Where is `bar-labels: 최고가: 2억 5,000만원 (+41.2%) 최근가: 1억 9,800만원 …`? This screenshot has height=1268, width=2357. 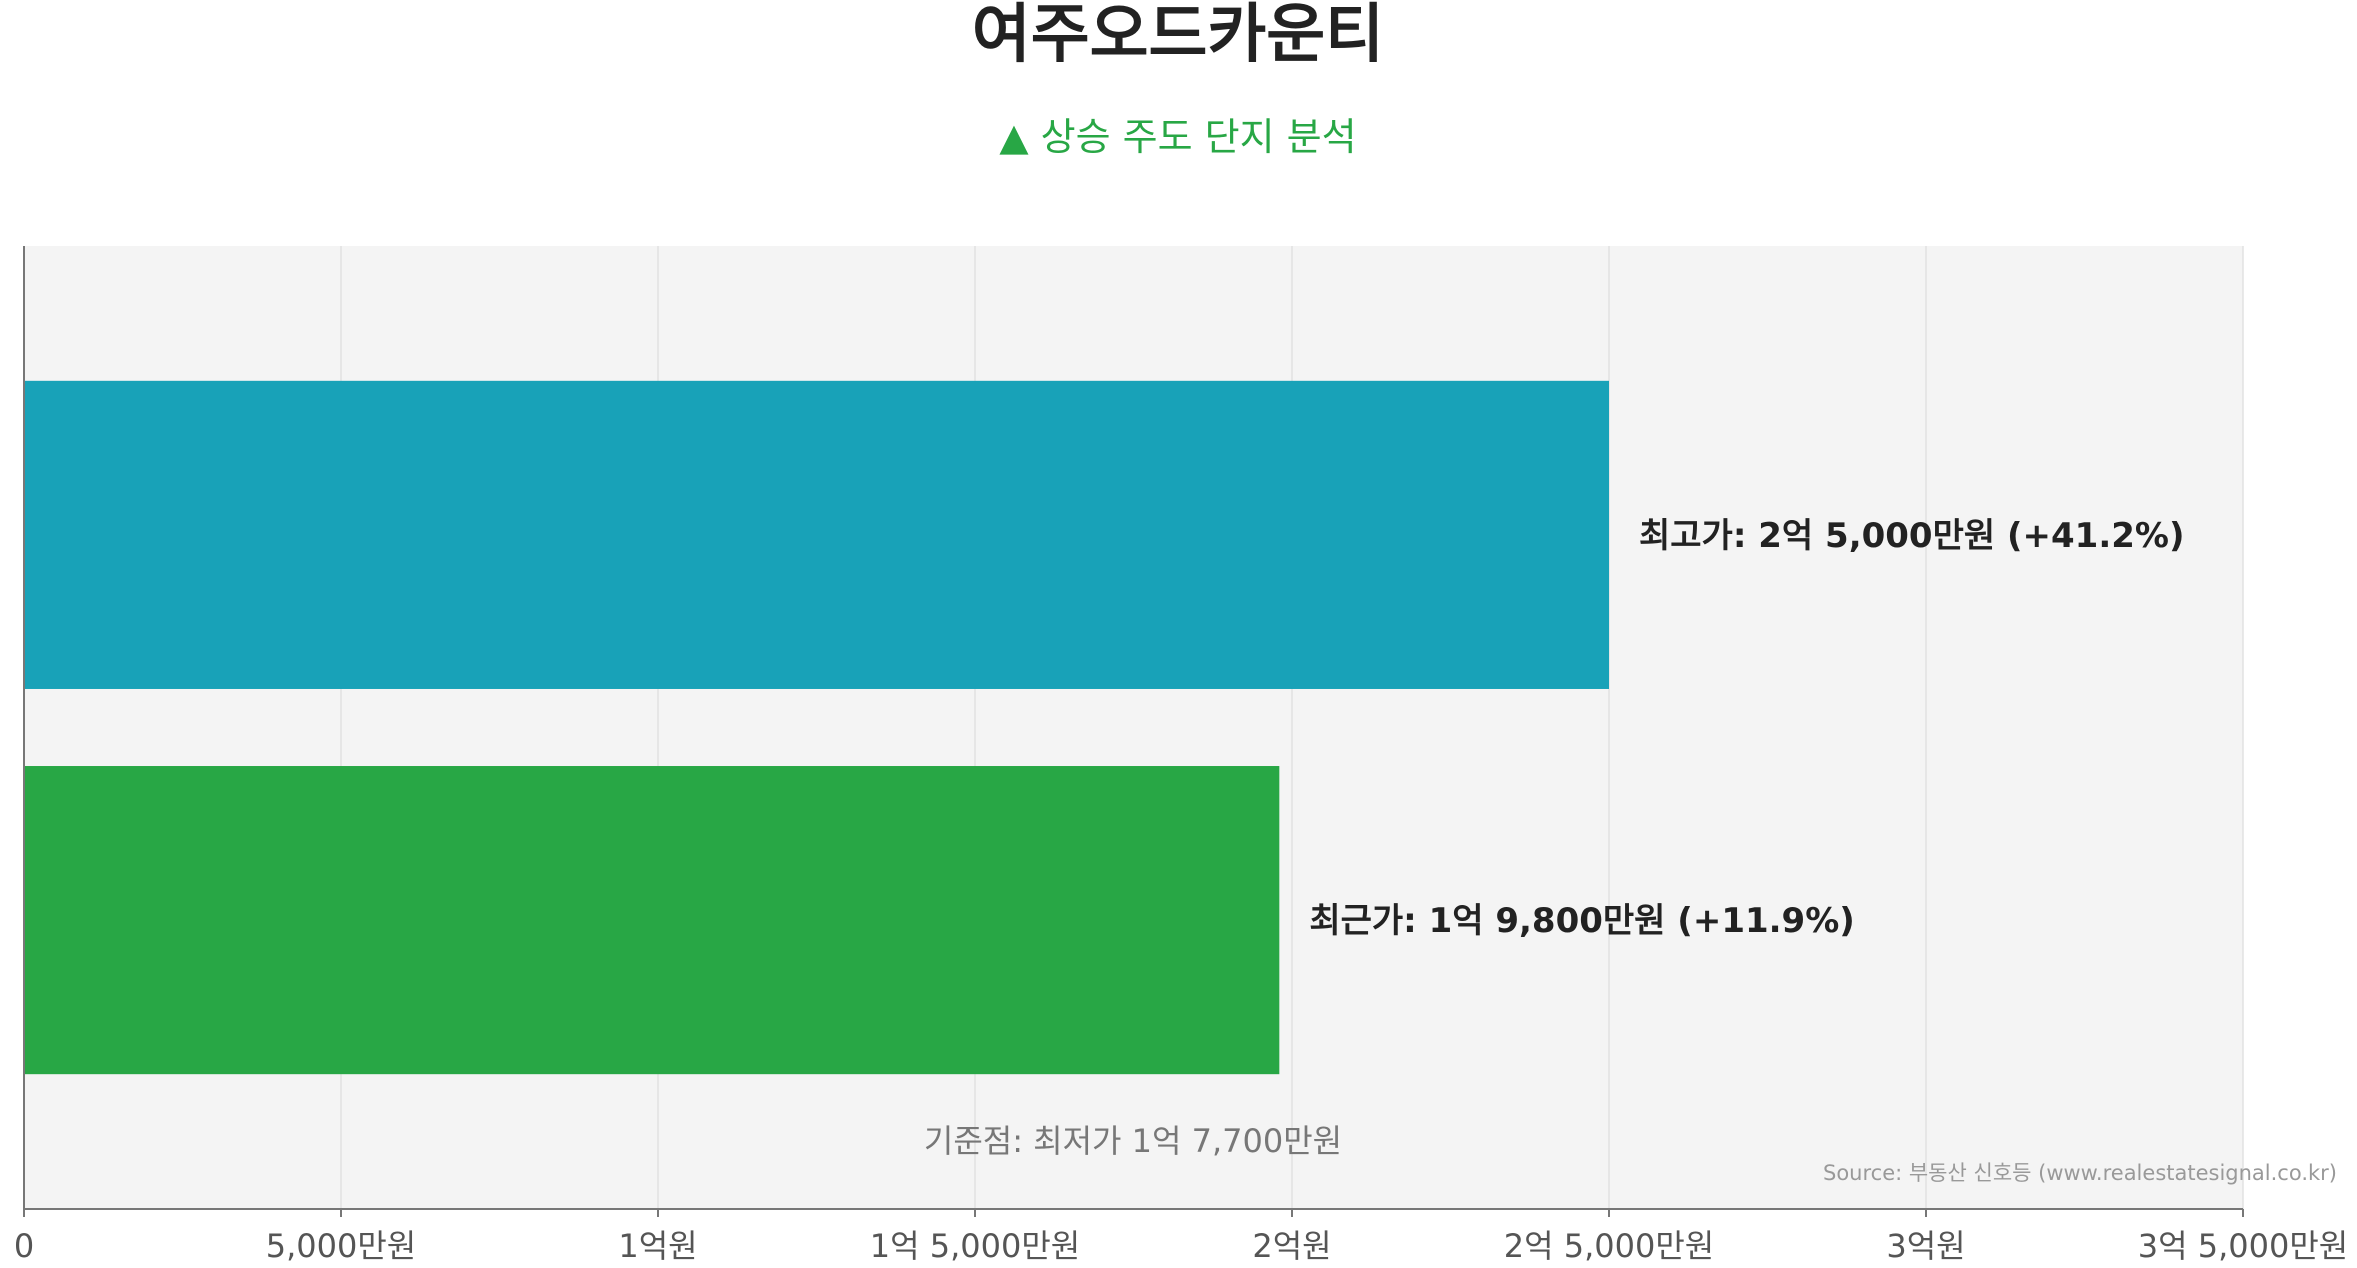
bar-labels: 최고가: 2억 5,000만원 (+41.2%) 최근가: 1억 9,800만원 … is located at coordinates (1746, 728).